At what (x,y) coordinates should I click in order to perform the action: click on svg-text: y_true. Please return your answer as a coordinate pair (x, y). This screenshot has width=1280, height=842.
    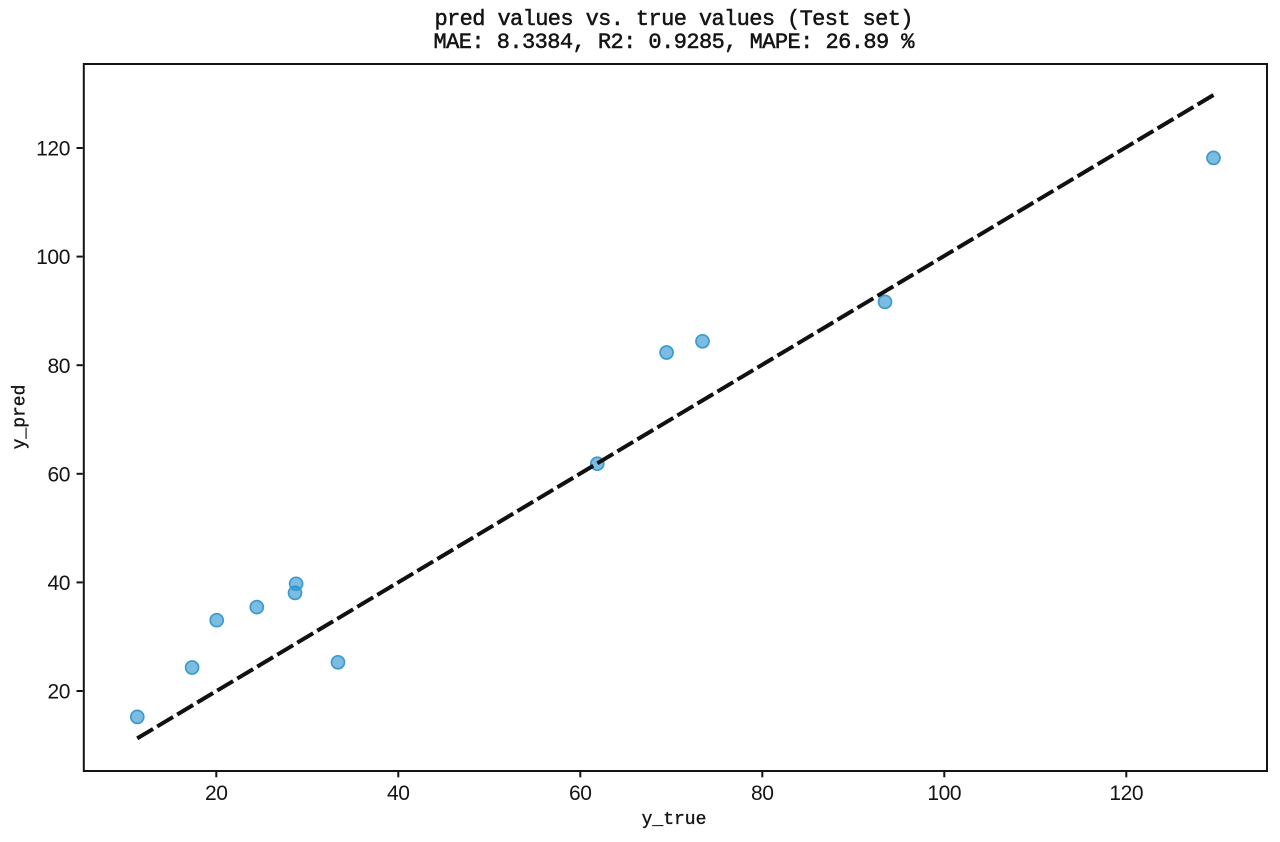
    Looking at the image, I should click on (674, 820).